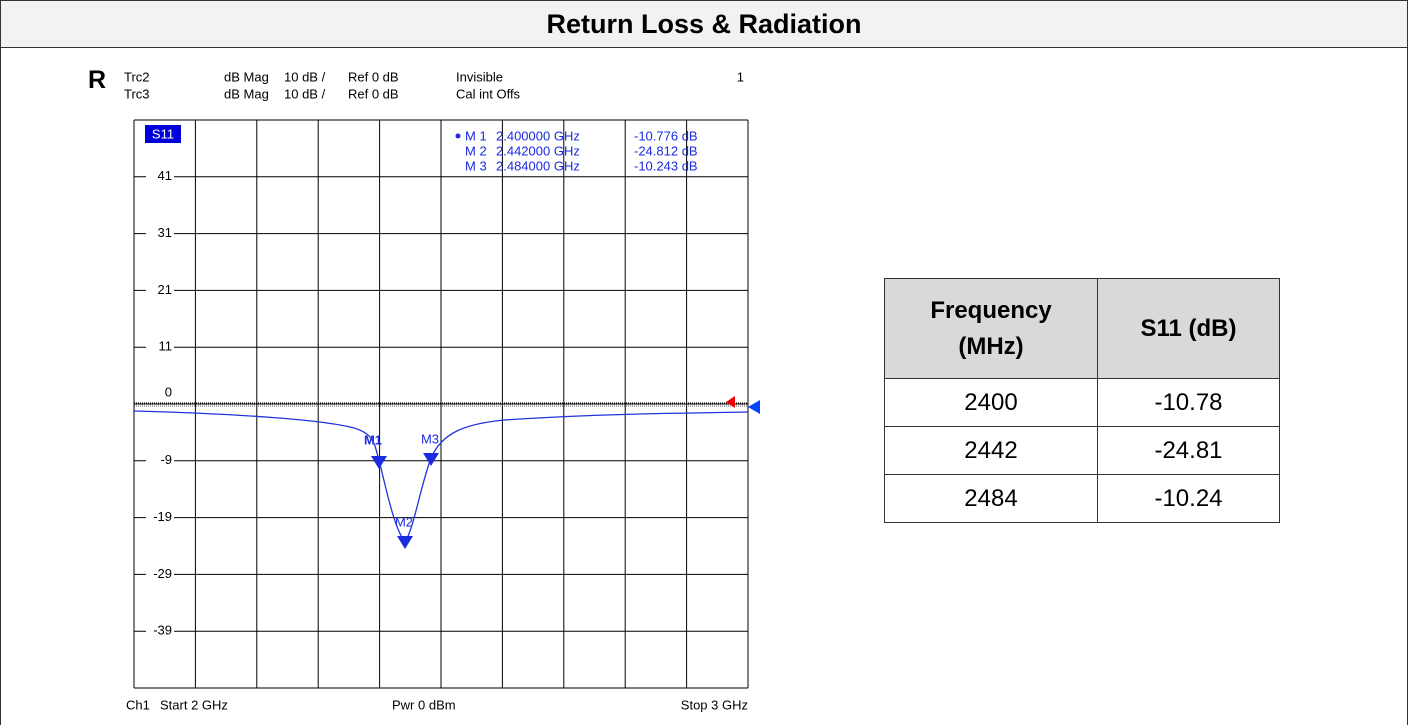  What do you see at coordinates (476, 135) in the screenshot?
I see `marker-label: M 1` at bounding box center [476, 135].